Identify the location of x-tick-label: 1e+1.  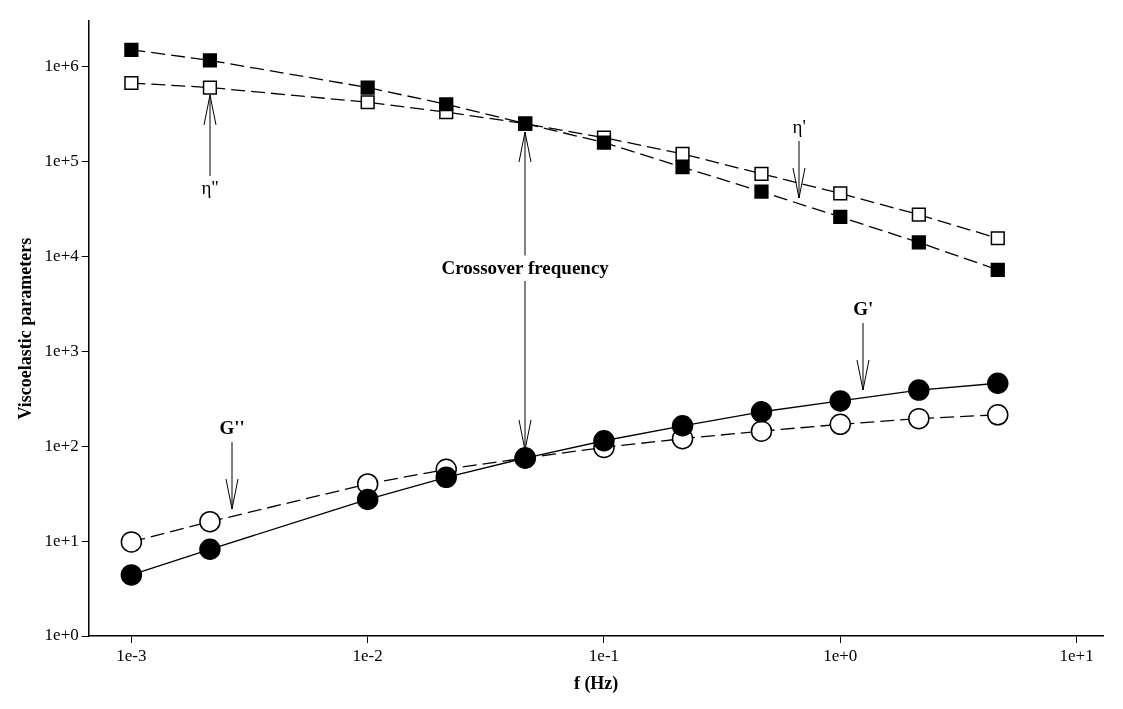
(1076, 655).